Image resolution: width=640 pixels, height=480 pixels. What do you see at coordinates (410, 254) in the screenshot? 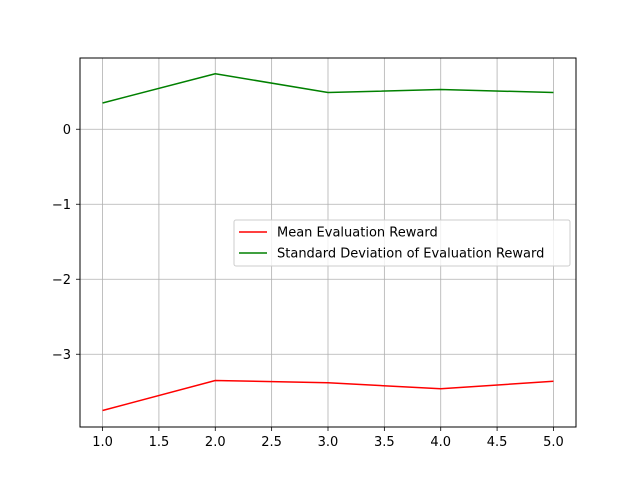
I see `legend-label-1: Standard Deviation of Evaluation Reward` at bounding box center [410, 254].